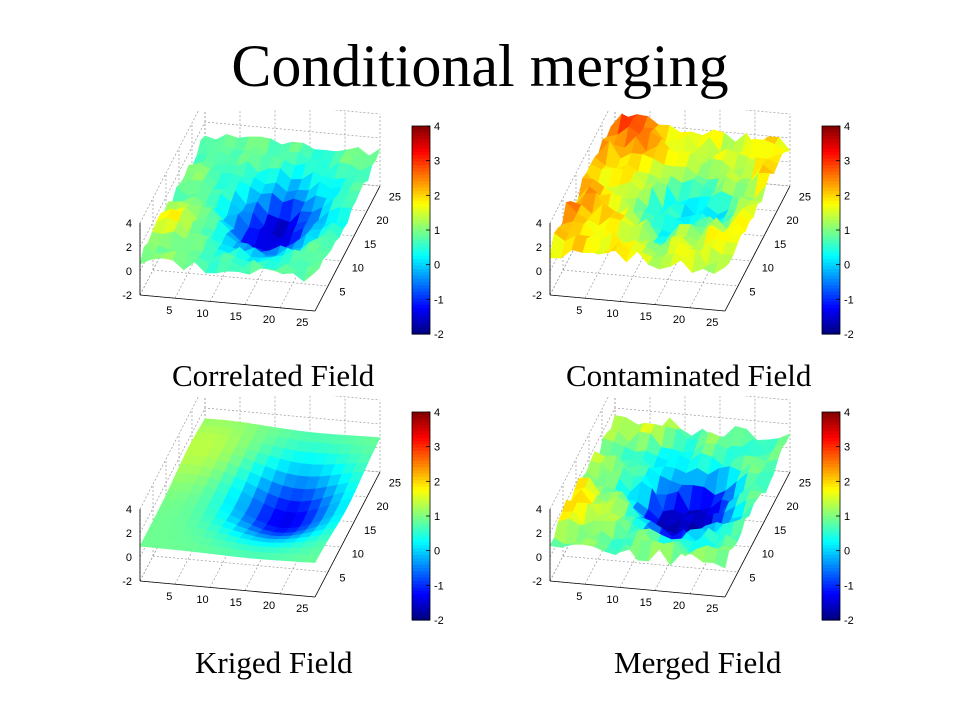 This screenshot has width=960, height=720. What do you see at coordinates (437, 196) in the screenshot?
I see `colorbar-tick-label: 2` at bounding box center [437, 196].